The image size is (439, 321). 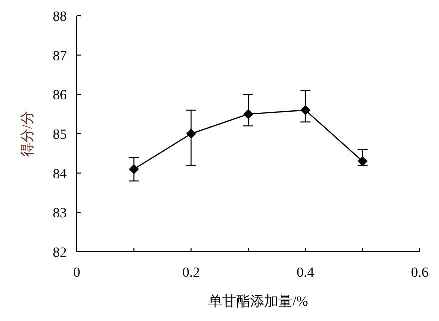 I want to click on y-axis-title: 得分/分, so click(x=28, y=134).